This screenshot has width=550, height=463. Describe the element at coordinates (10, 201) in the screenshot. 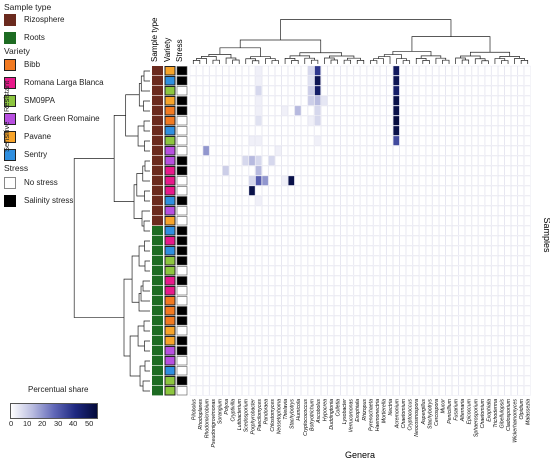

I see `swatch-salinity-stress` at that location.